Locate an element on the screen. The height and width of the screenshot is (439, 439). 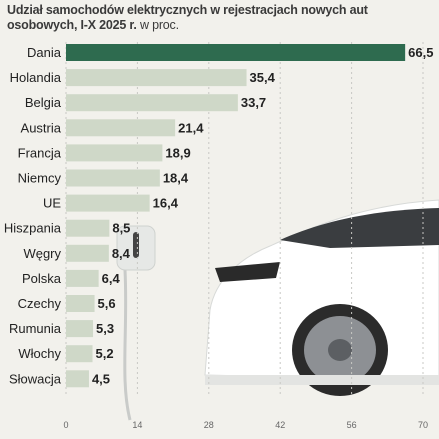
value-label: 16,4 is located at coordinates (166, 203).